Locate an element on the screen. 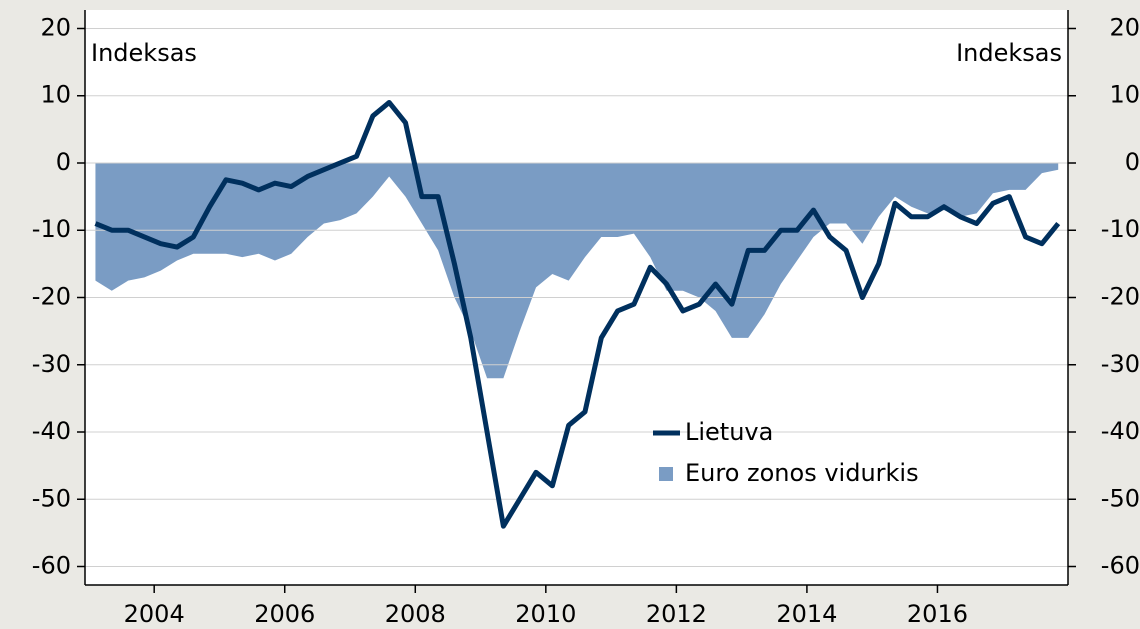 This screenshot has width=1140, height=629. y-tick-label: -50 is located at coordinates (51, 498).